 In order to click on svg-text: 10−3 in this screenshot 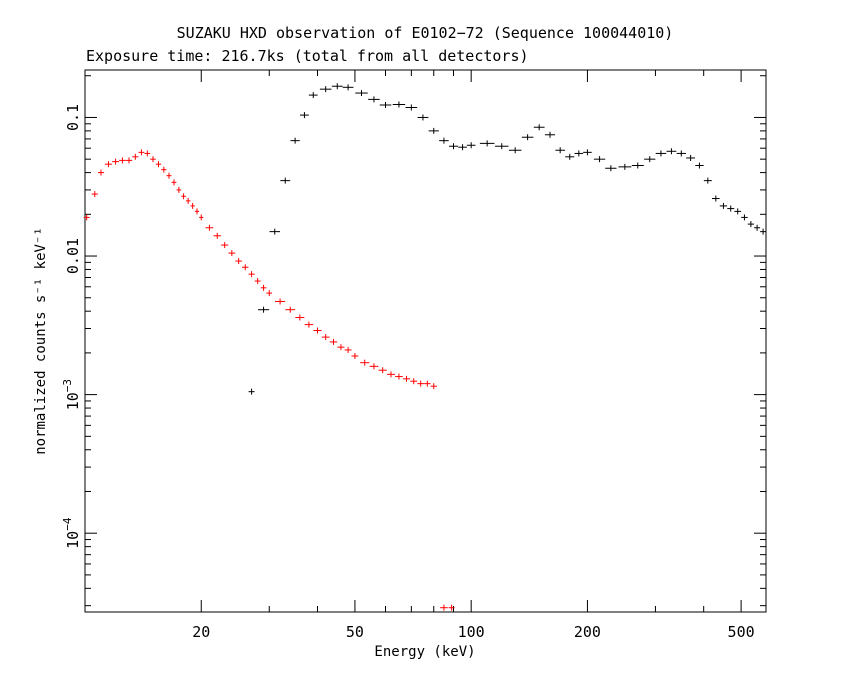, I will do `click(71, 394)`.